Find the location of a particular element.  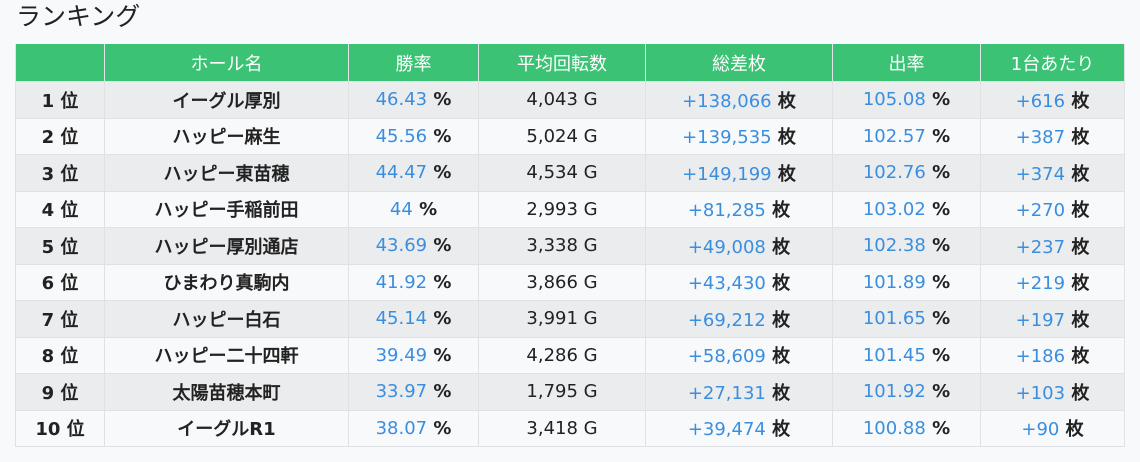

value: +69,212 is located at coordinates (726, 320).